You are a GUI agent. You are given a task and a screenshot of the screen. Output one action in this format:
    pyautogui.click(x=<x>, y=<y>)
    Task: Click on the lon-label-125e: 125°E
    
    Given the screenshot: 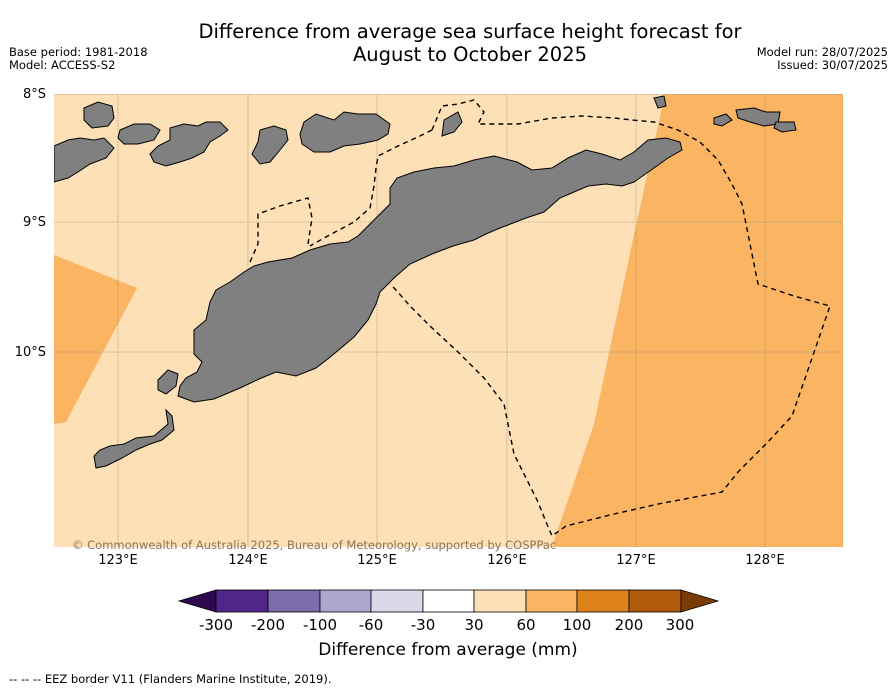 What is the action you would take?
    pyautogui.click(x=377, y=560)
    